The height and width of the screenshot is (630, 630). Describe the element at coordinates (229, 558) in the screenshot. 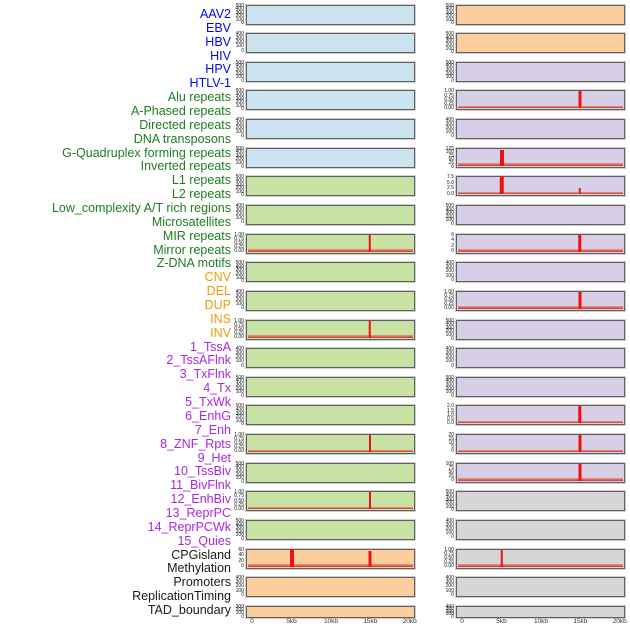

I see `y-axis-ticks: 60 40 20 0` at that location.